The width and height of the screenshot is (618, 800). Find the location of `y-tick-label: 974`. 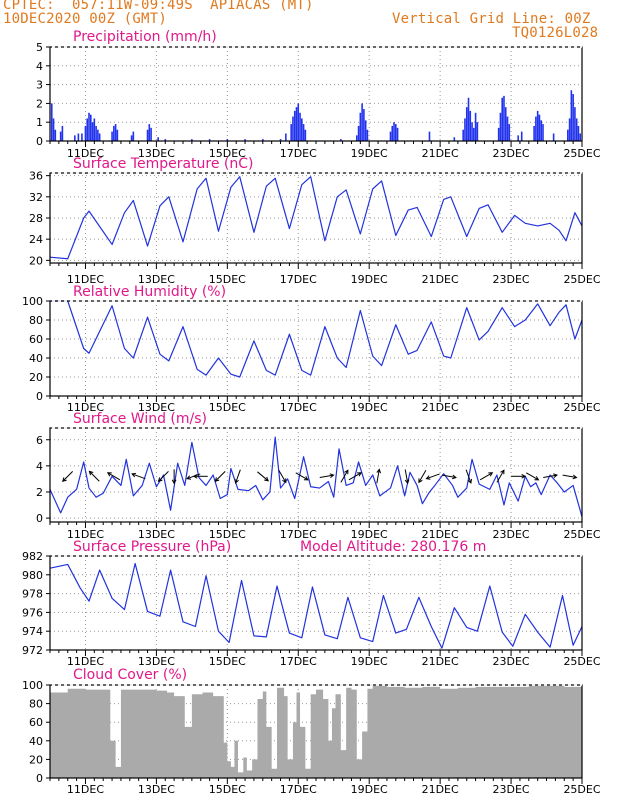

y-tick-label: 974 is located at coordinates (32, 631).